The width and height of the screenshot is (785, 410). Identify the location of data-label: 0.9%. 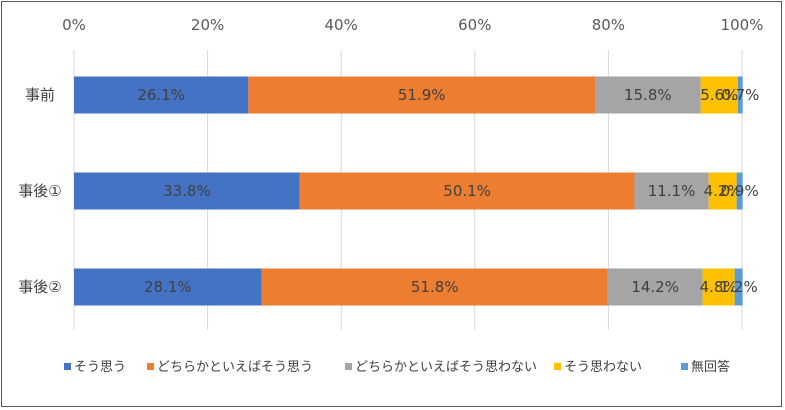
(740, 191).